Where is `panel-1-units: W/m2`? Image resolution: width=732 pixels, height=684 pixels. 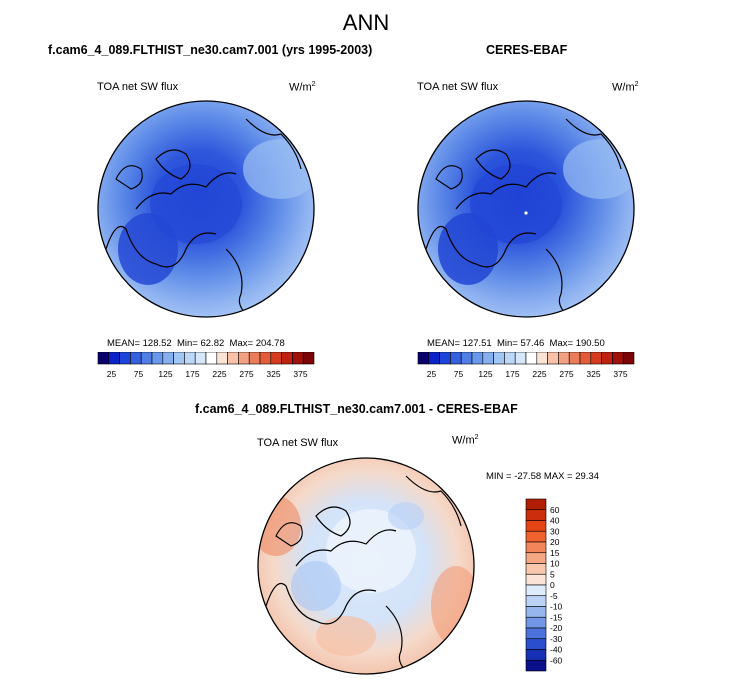 panel-1-units: W/m2 is located at coordinates (302, 87).